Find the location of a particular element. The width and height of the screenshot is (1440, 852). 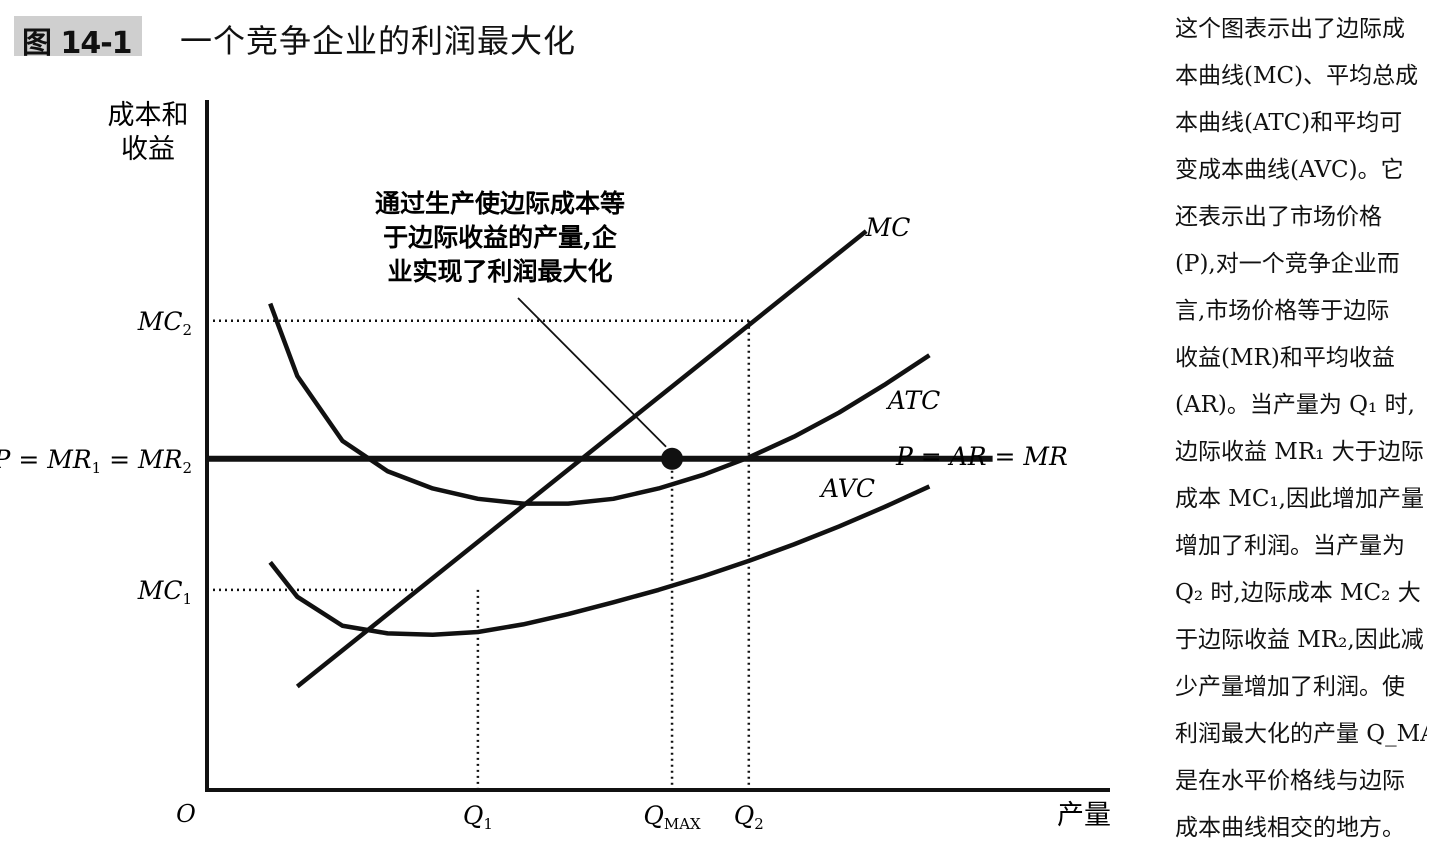

y-tick-label: MC2 is located at coordinates (164, 323).